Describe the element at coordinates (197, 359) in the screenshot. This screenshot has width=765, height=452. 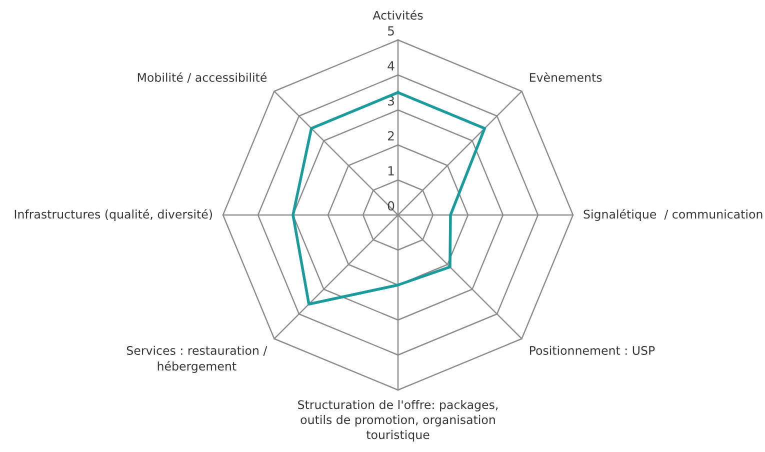
I see `spoke-label: Services : restauration / hébergement` at that location.